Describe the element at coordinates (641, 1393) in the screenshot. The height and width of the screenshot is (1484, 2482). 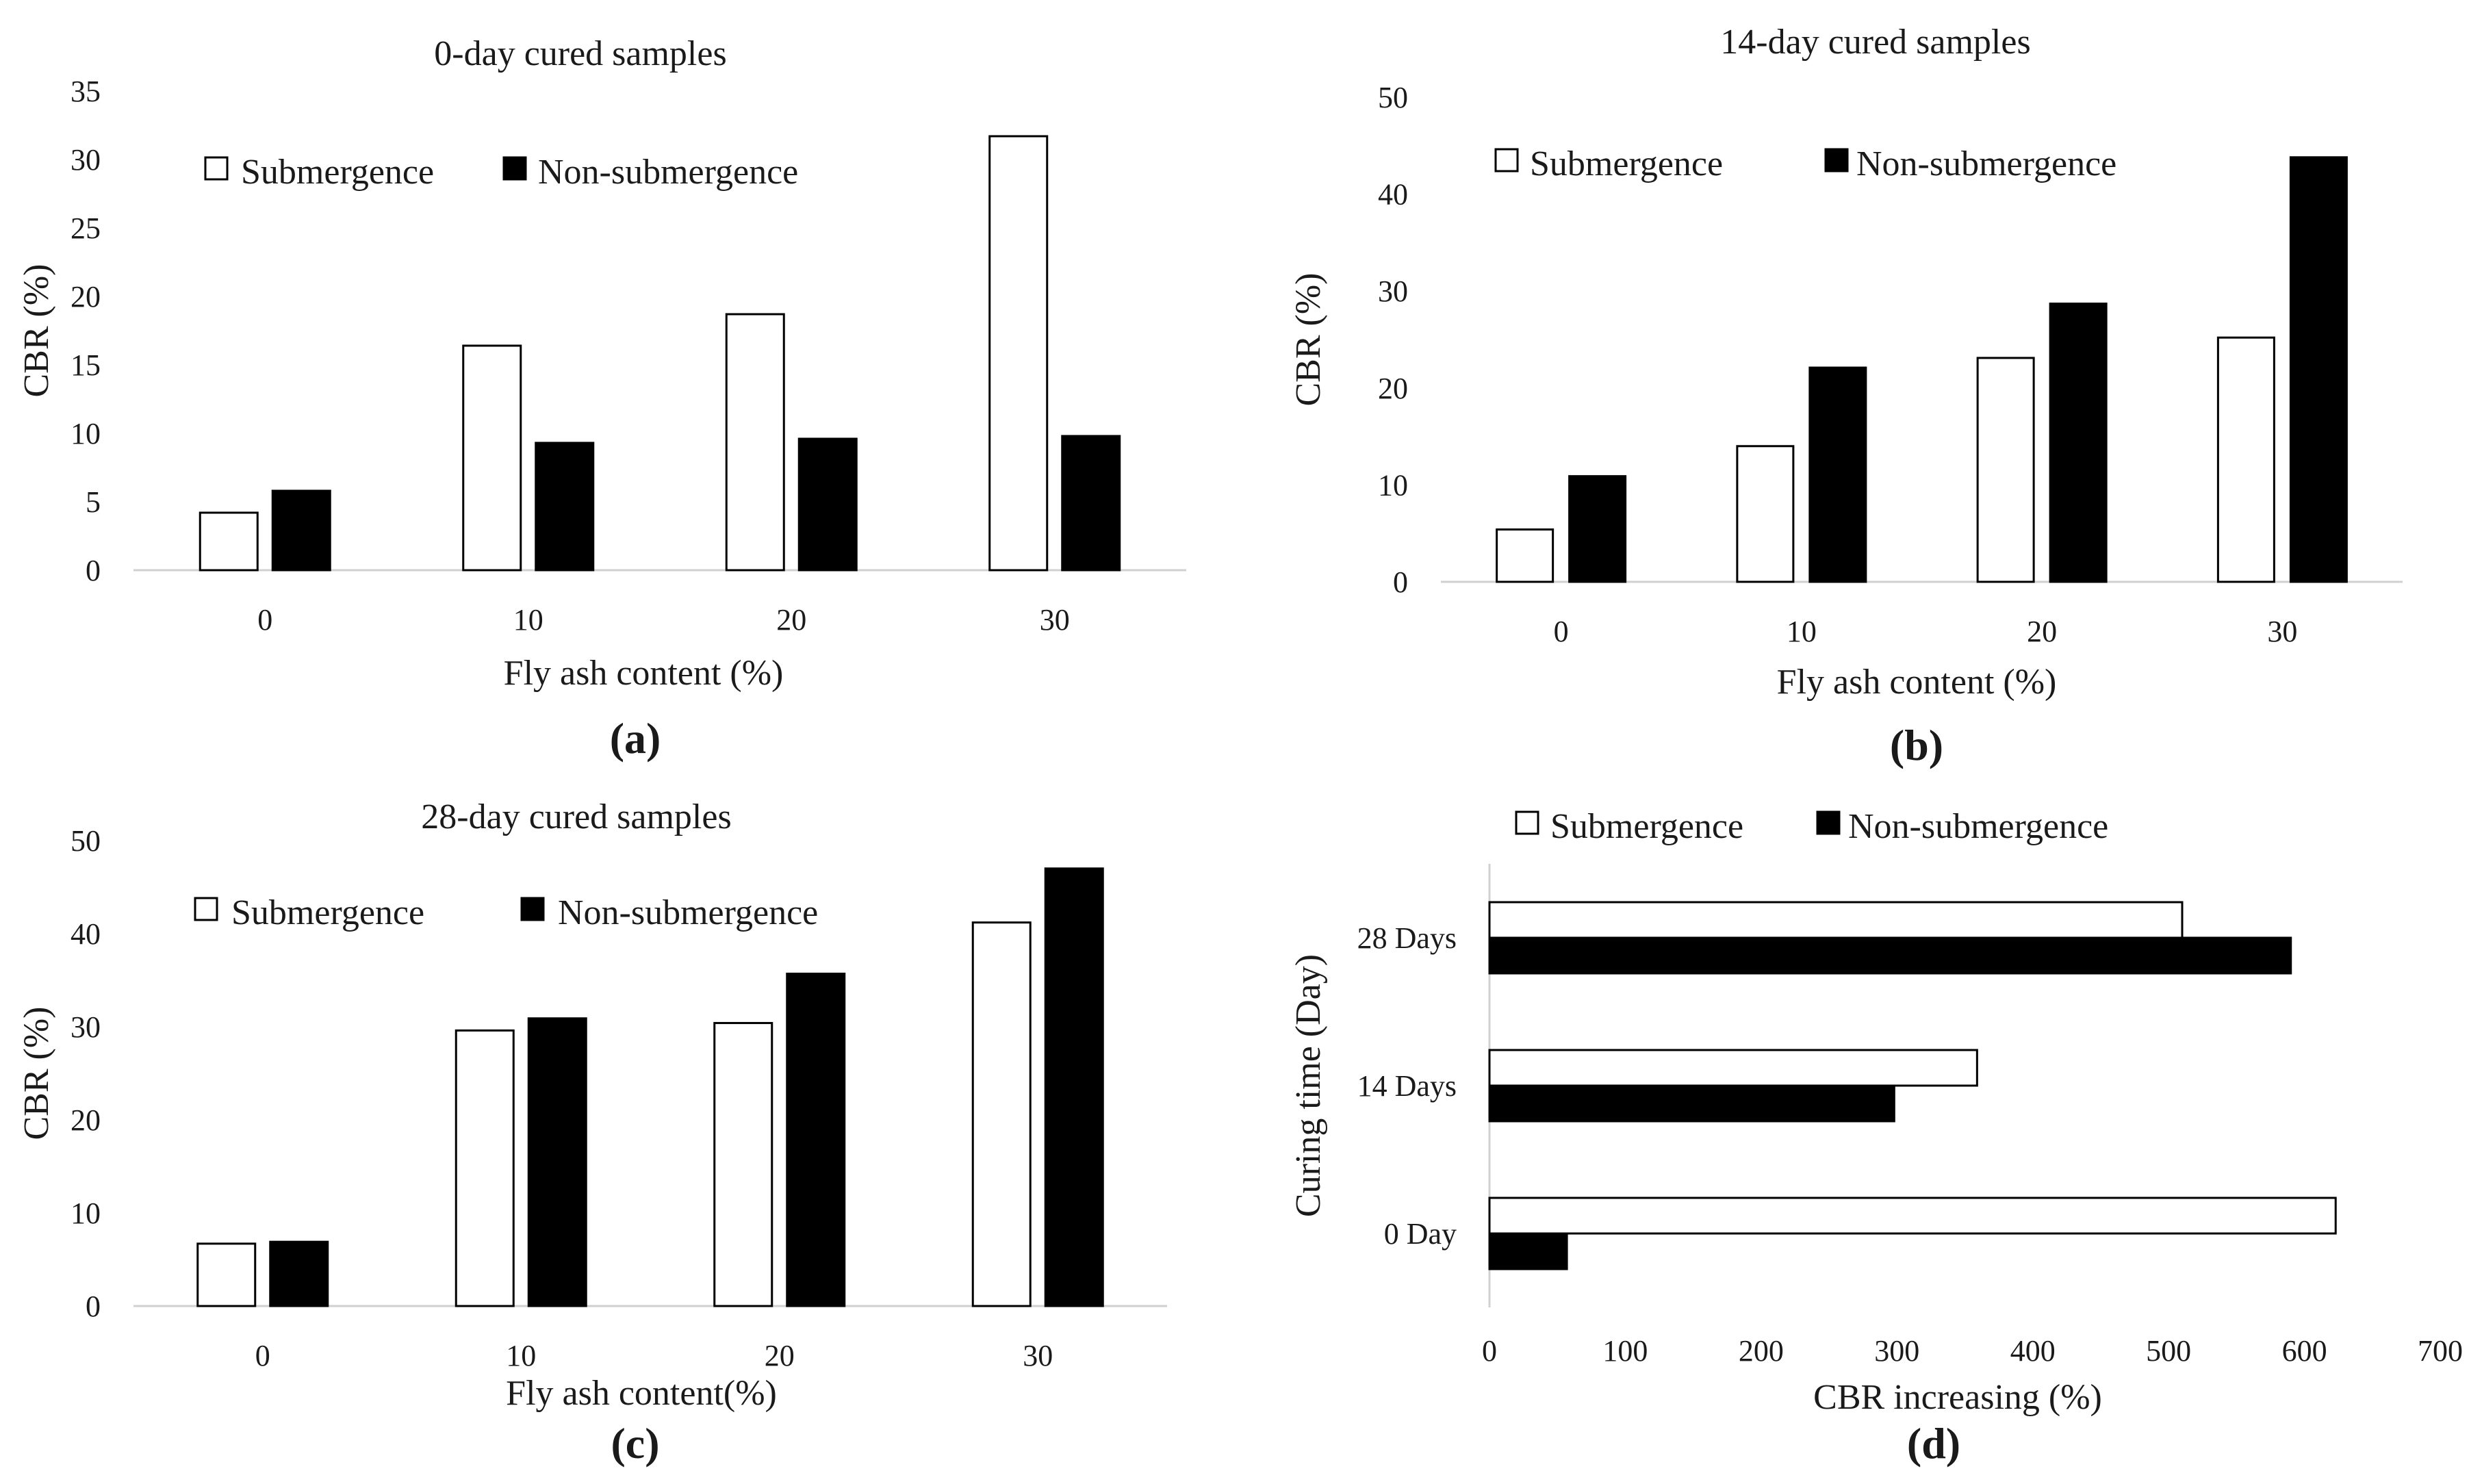
I see `x-axis-label: Fly ash content(%)` at that location.